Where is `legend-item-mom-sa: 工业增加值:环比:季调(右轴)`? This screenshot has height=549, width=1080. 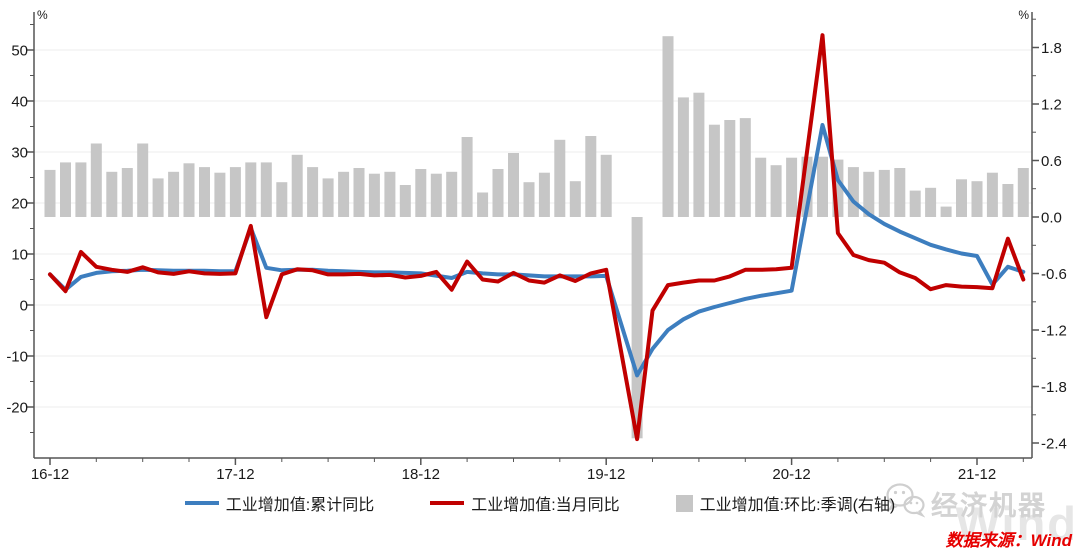 legend-item-mom-sa: 工业增加值:环比:季调(右轴) is located at coordinates (785, 503).